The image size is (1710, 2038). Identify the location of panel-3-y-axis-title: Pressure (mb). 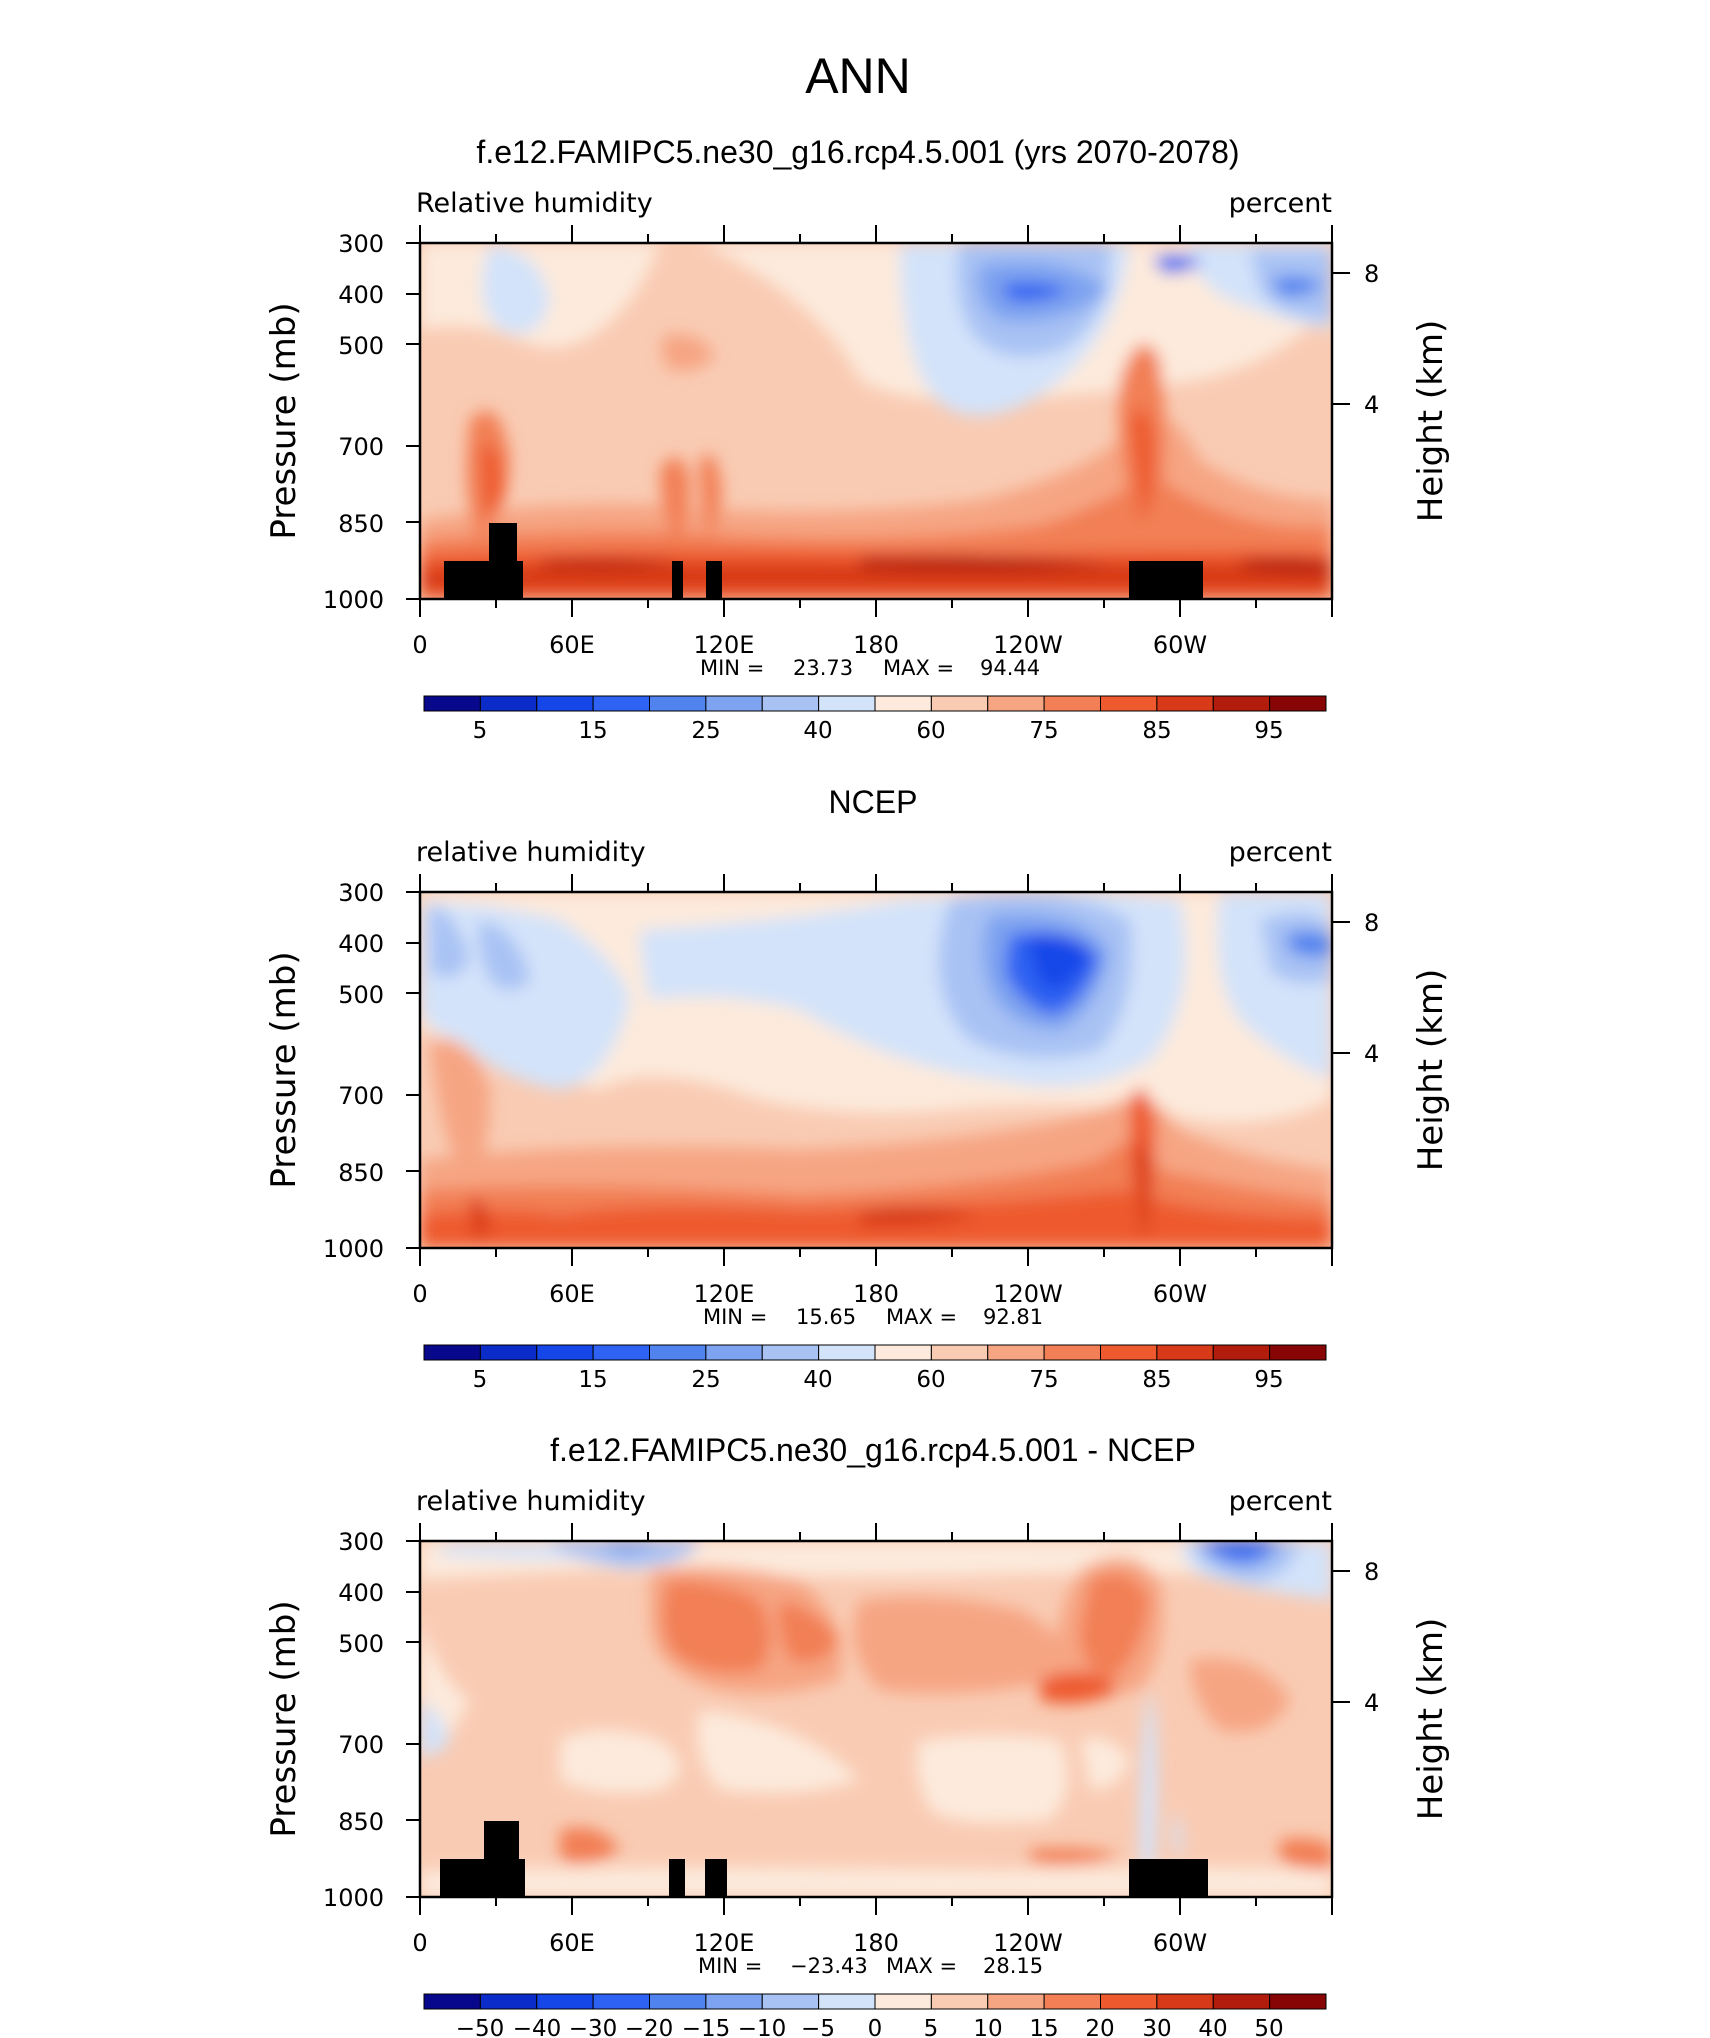
(284, 1718).